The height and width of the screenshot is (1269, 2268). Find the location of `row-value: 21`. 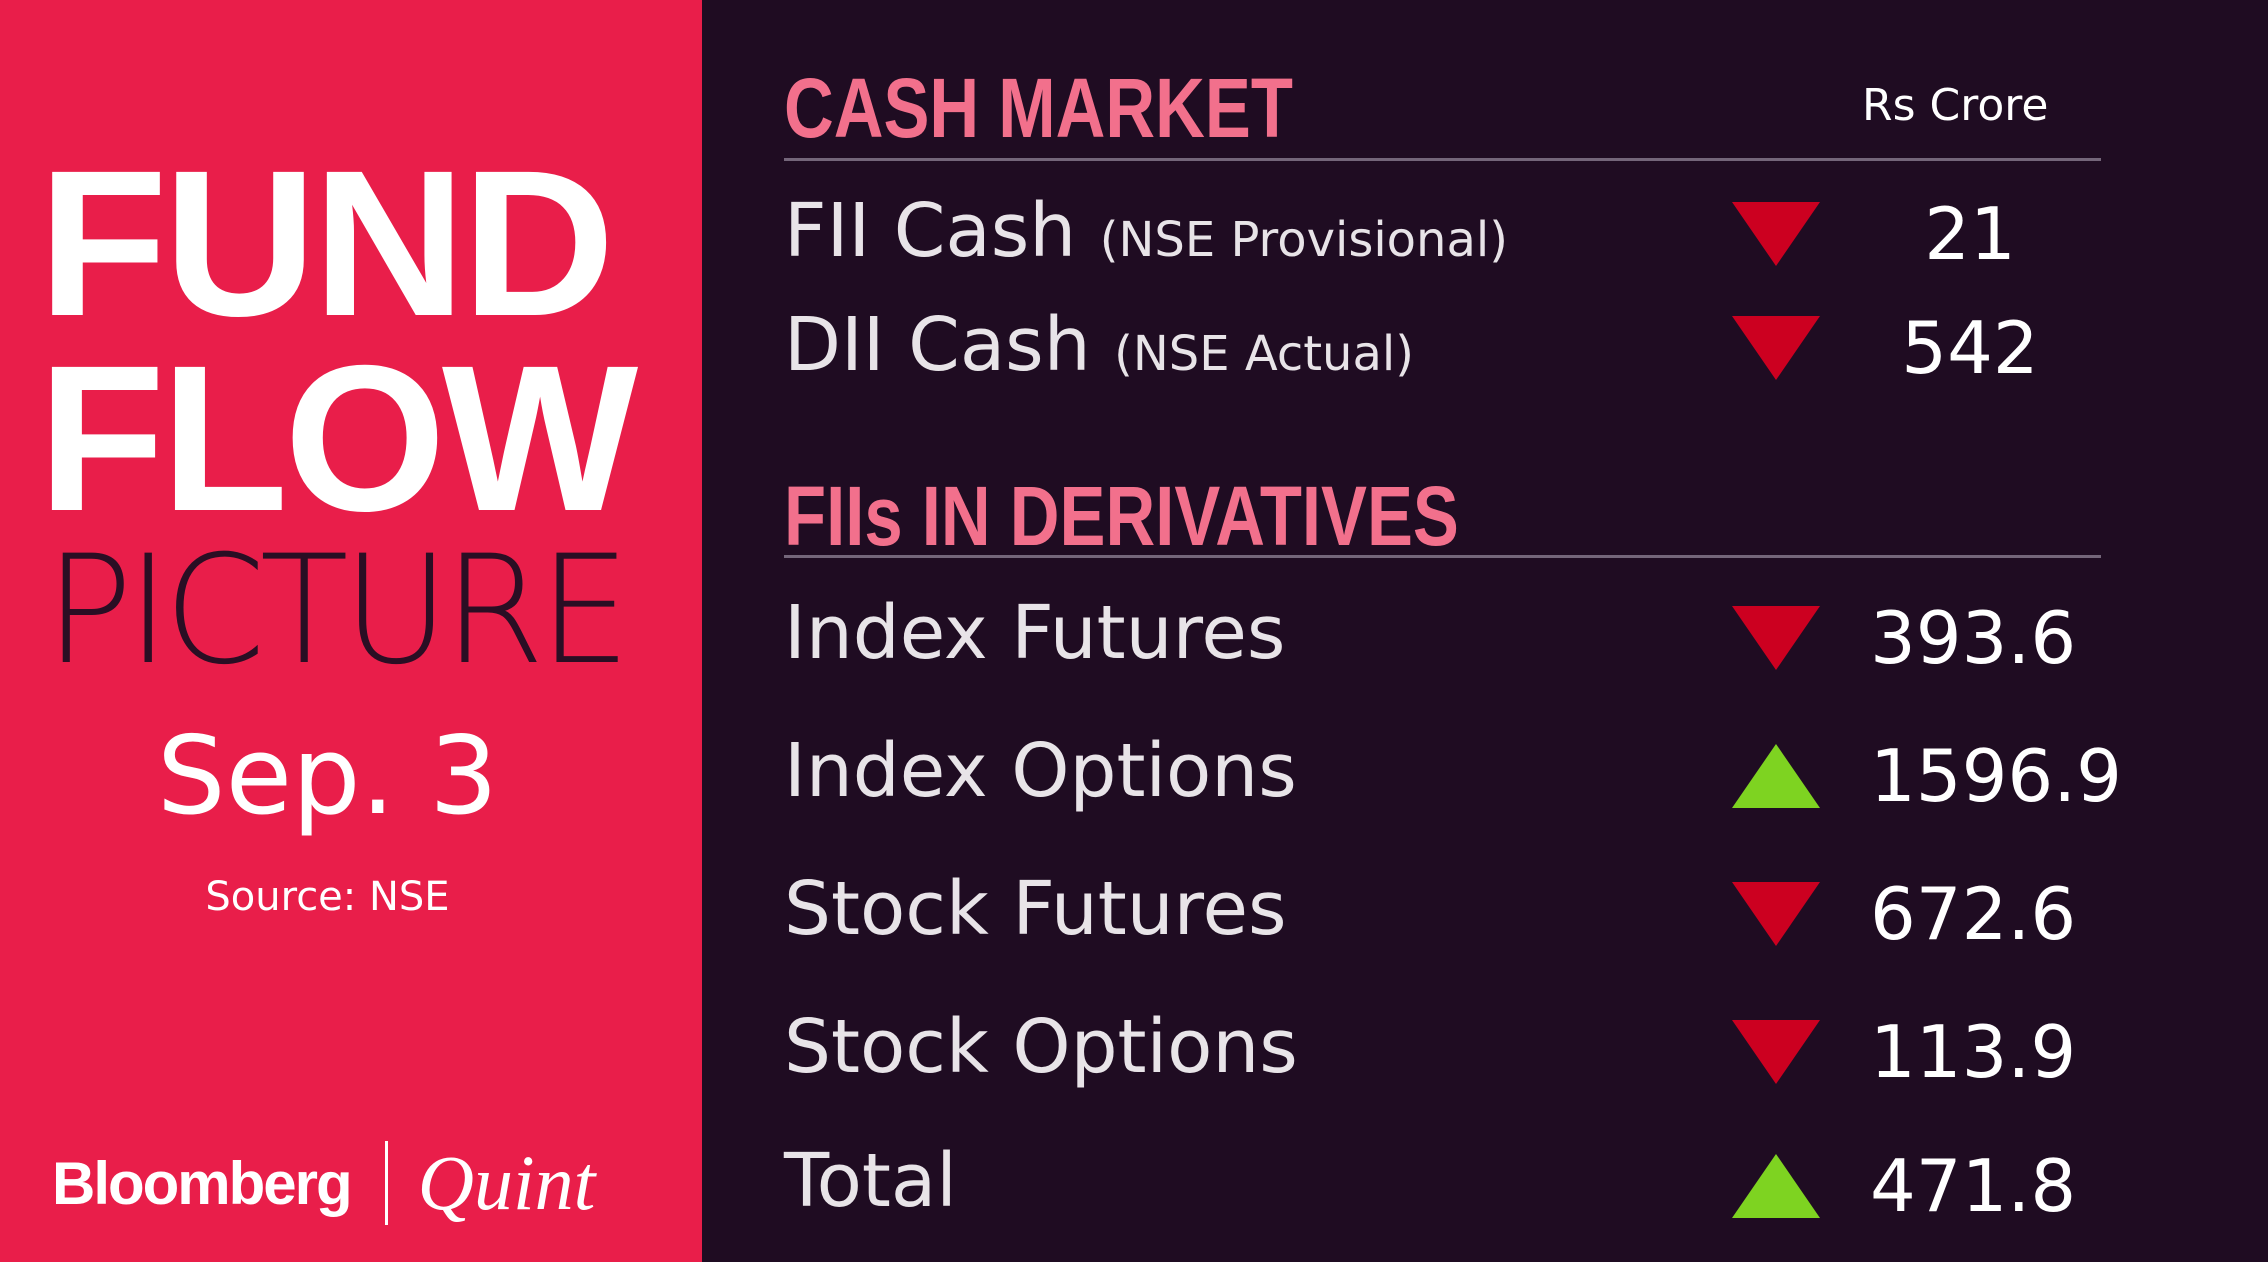

row-value: 21 is located at coordinates (1970, 234).